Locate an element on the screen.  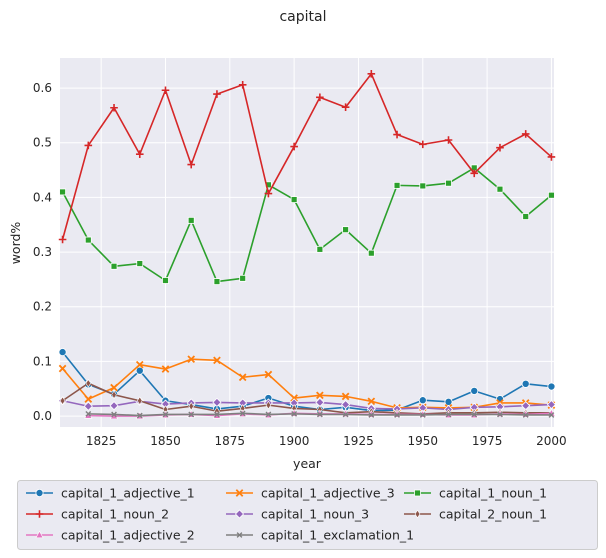
x-axis-label: year is located at coordinates (307, 463).